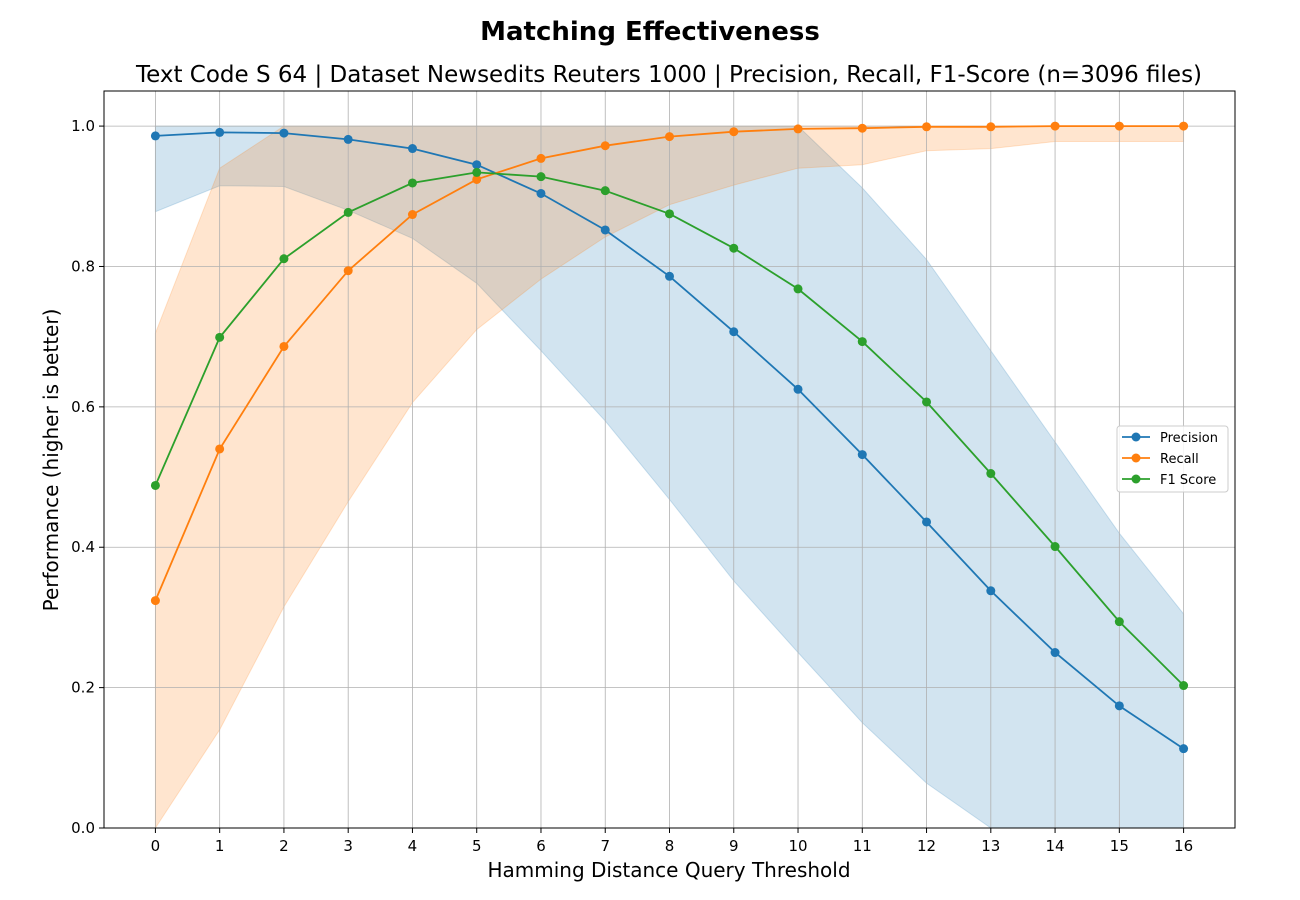 The height and width of the screenshot is (900, 1300). Describe the element at coordinates (87, 477) in the screenshot. I see `y-axis-ticks: 0.0 0.2 0.4 0.6 0.8 1.0` at that location.